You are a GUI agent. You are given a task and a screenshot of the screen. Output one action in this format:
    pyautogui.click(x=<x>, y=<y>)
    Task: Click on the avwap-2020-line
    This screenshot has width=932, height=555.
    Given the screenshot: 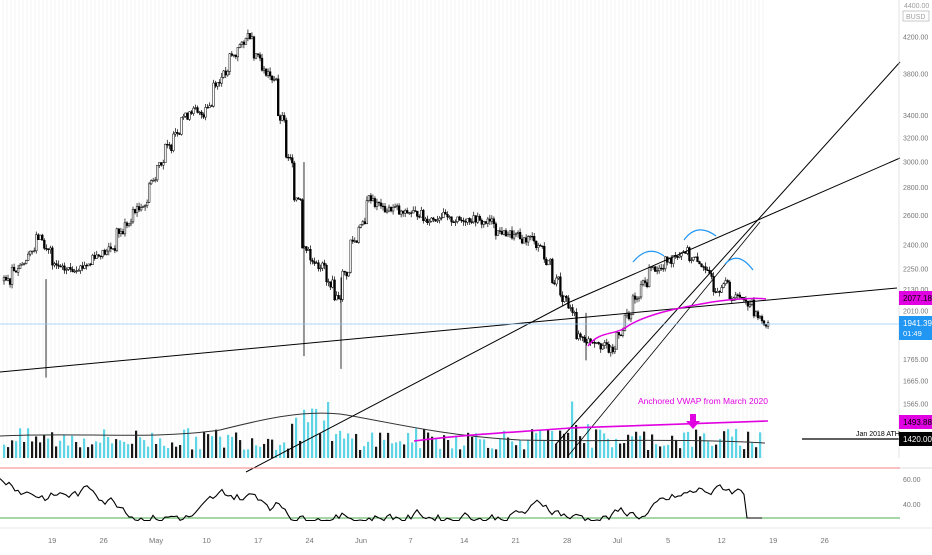 What is the action you would take?
    pyautogui.click(x=591, y=431)
    